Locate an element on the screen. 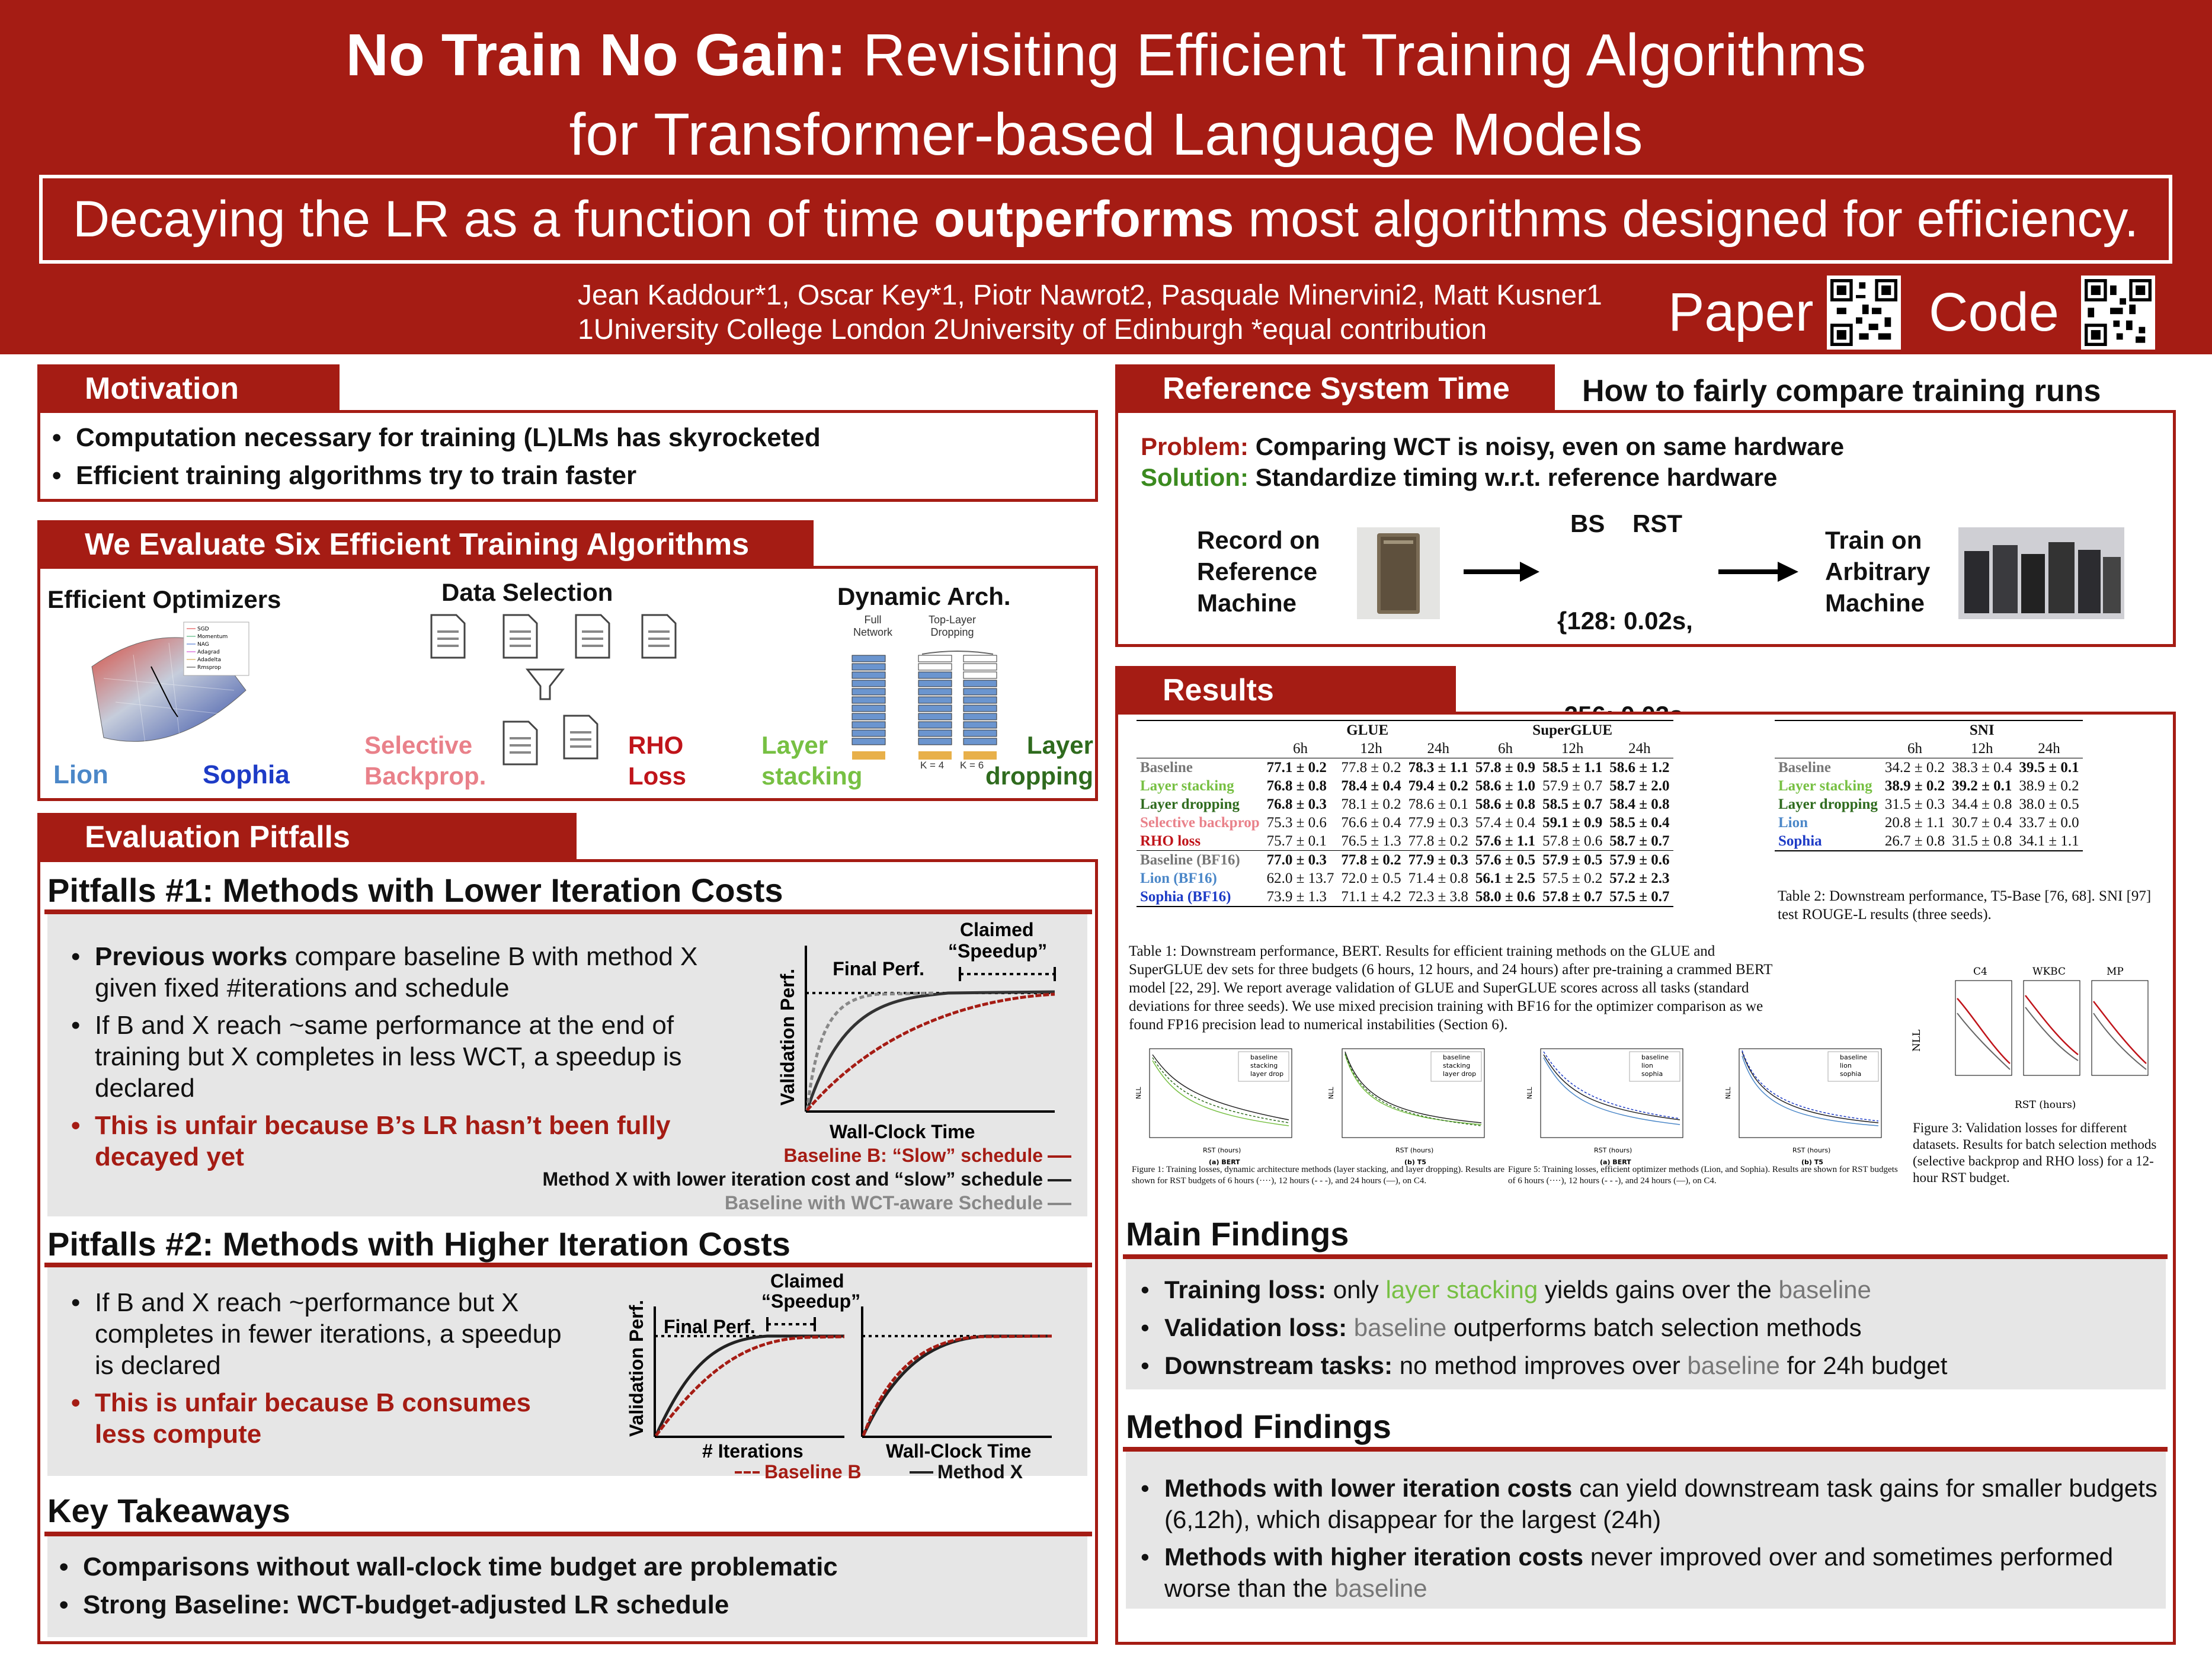 This screenshot has height=1659, width=2212. val-plot-mp: MP is located at coordinates (2120, 1021).